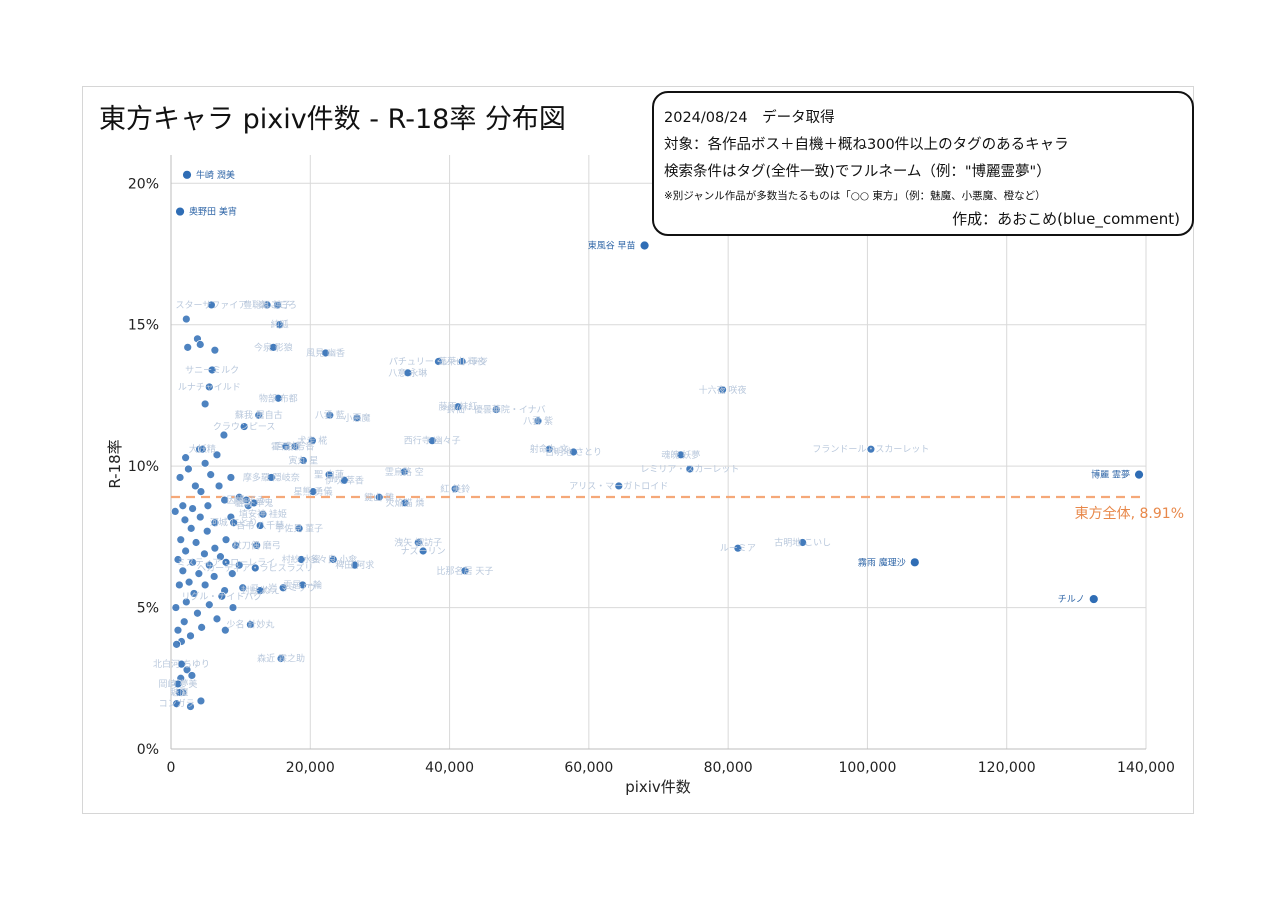 The image size is (1280, 904). I want to click on point-label: 稗田 阿求, so click(354, 565).